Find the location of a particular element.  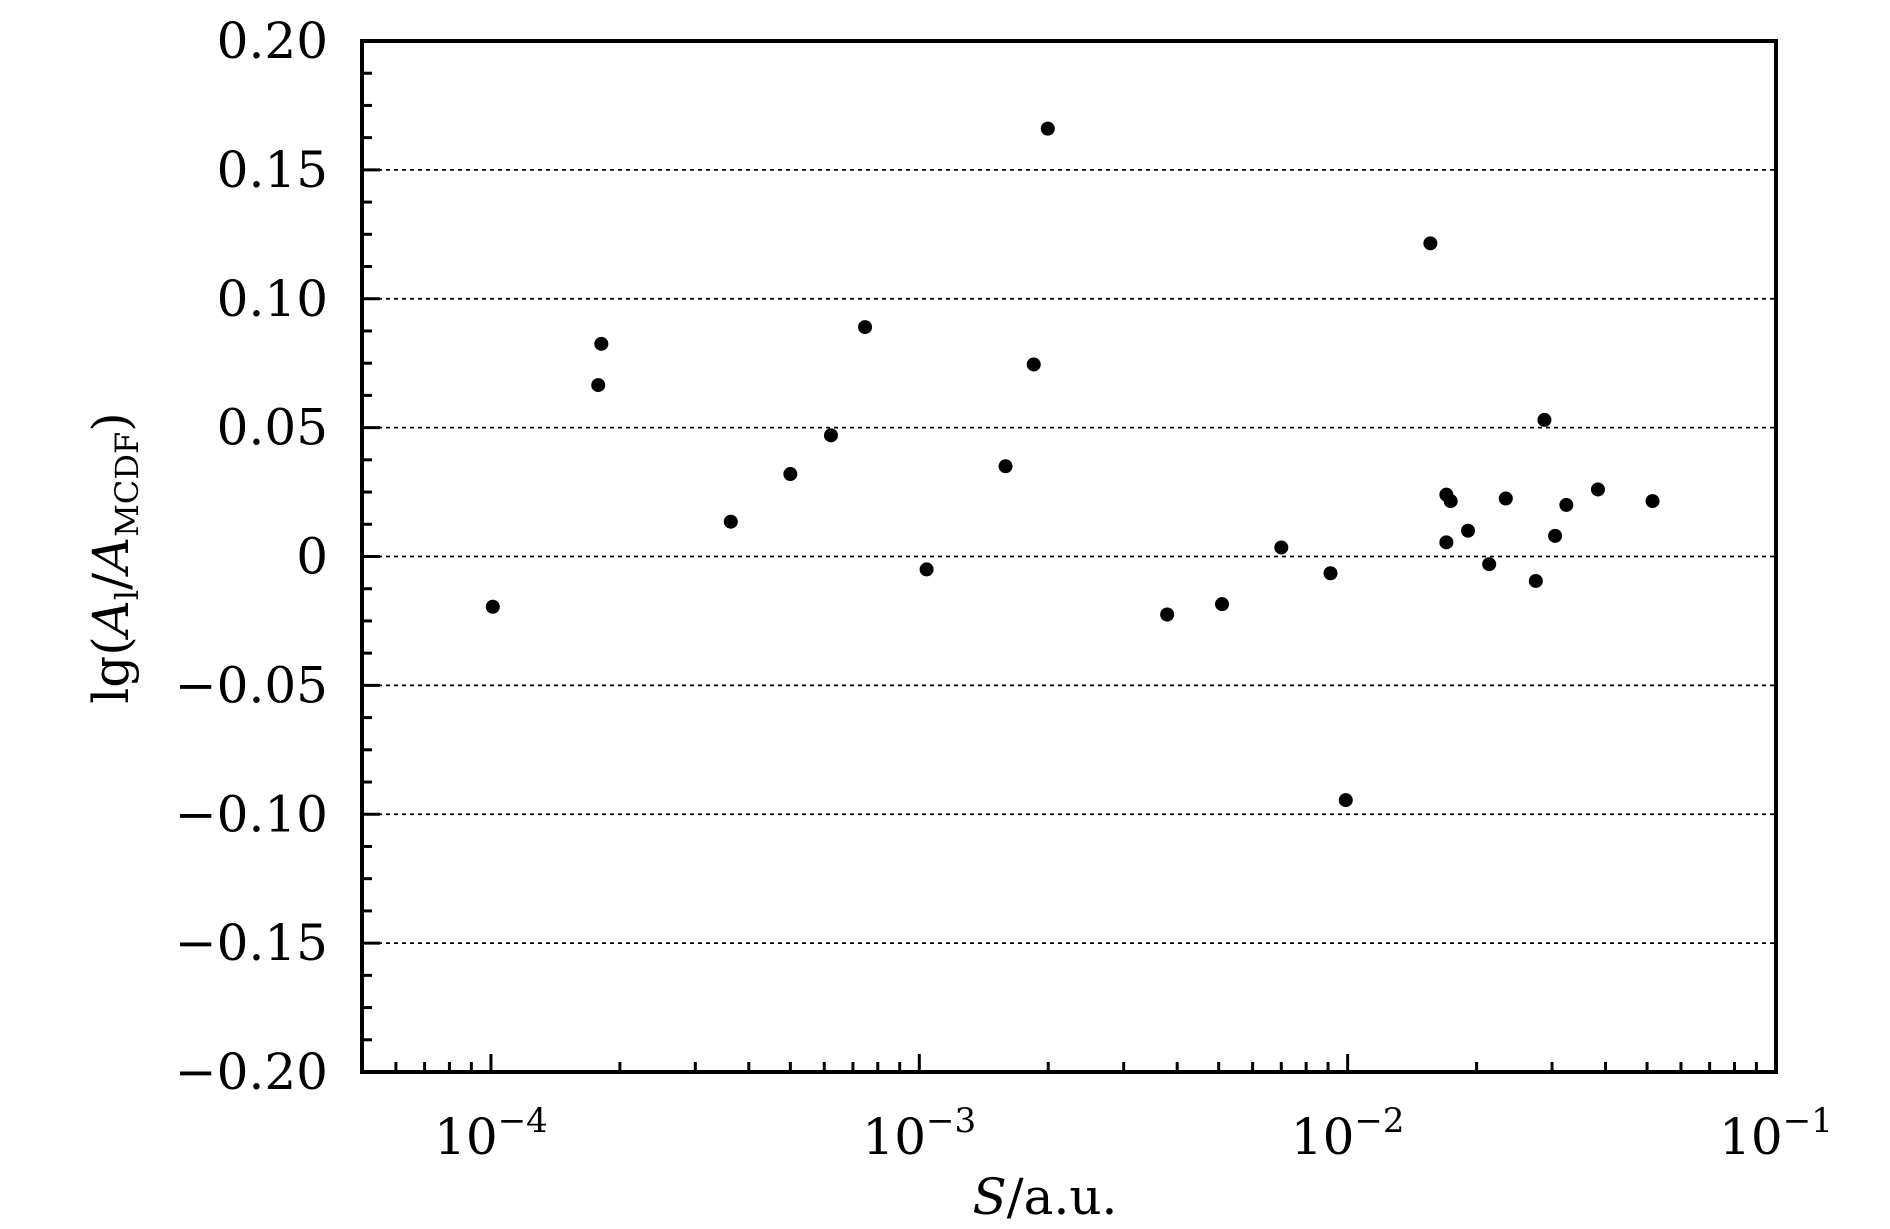

x-tick-label: 10⁻² is located at coordinates (1348, 1133).